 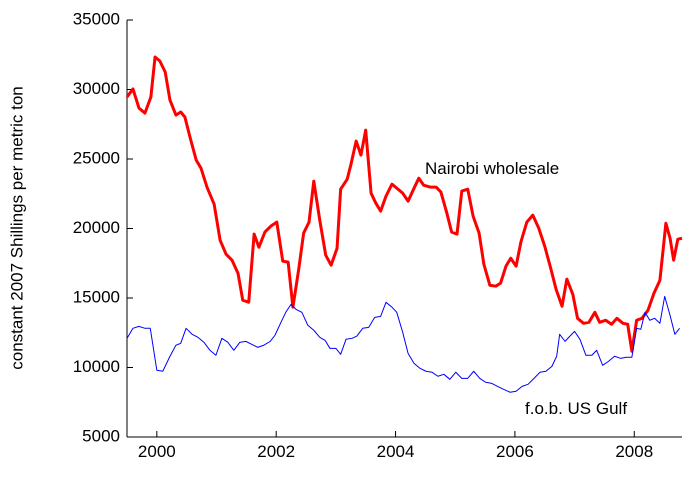 What do you see at coordinates (96, 227) in the screenshot?
I see `y-tick-label: 20000` at bounding box center [96, 227].